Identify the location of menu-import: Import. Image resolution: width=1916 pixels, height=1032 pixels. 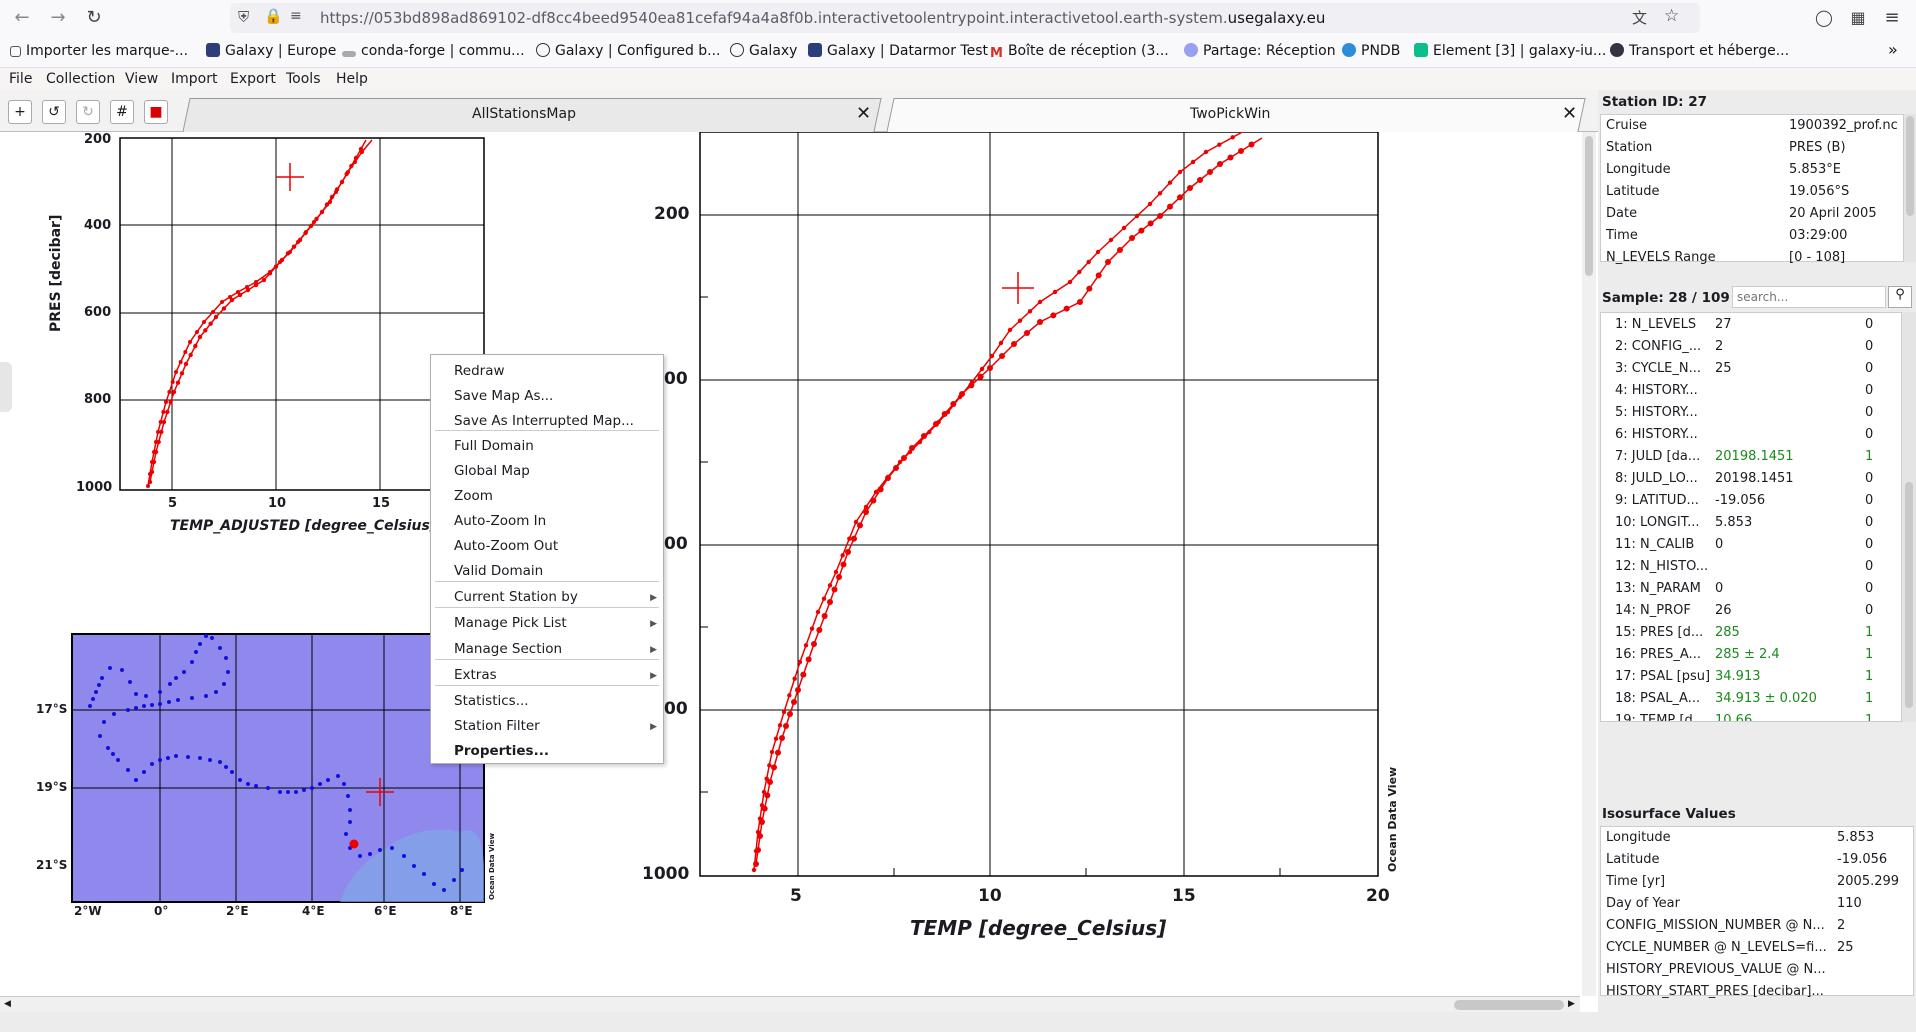
(194, 79).